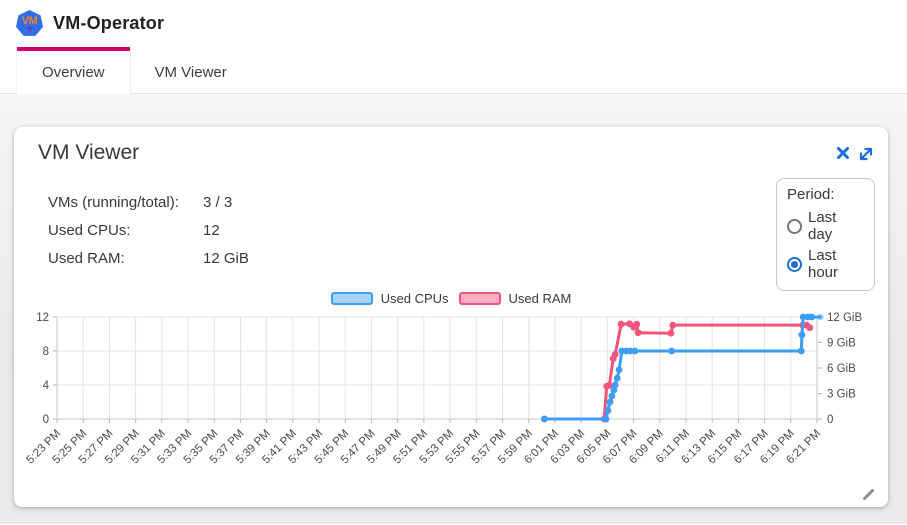 This screenshot has width=907, height=525. What do you see at coordinates (86, 258) in the screenshot?
I see `stat-label: Used RAM:` at bounding box center [86, 258].